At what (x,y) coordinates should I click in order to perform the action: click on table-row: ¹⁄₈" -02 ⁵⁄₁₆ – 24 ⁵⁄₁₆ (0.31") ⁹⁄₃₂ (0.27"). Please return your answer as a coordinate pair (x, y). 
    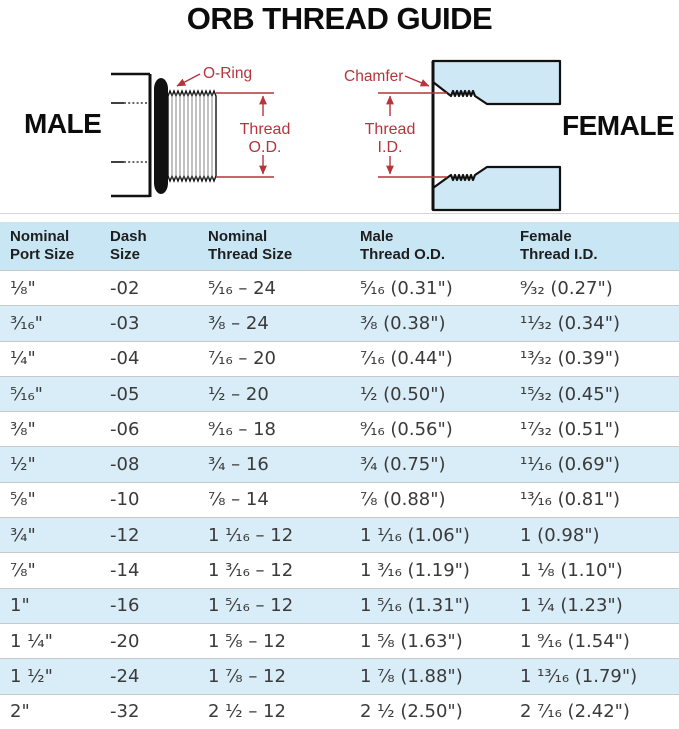
    Looking at the image, I should click on (339, 288).